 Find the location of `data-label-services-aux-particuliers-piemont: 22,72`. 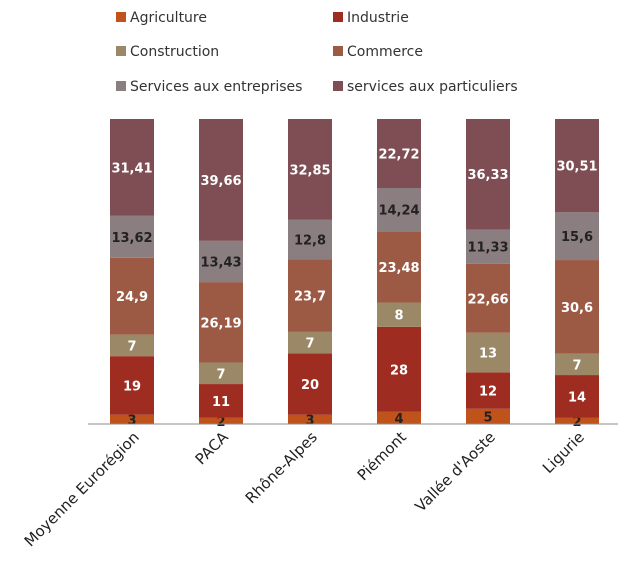

data-label-services-aux-particuliers-piemont: 22,72 is located at coordinates (398, 154).